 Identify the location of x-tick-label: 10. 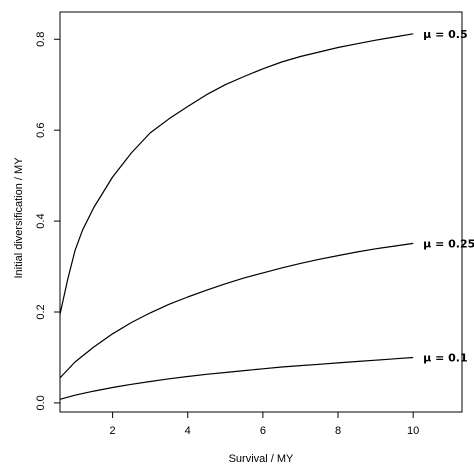
(413, 431).